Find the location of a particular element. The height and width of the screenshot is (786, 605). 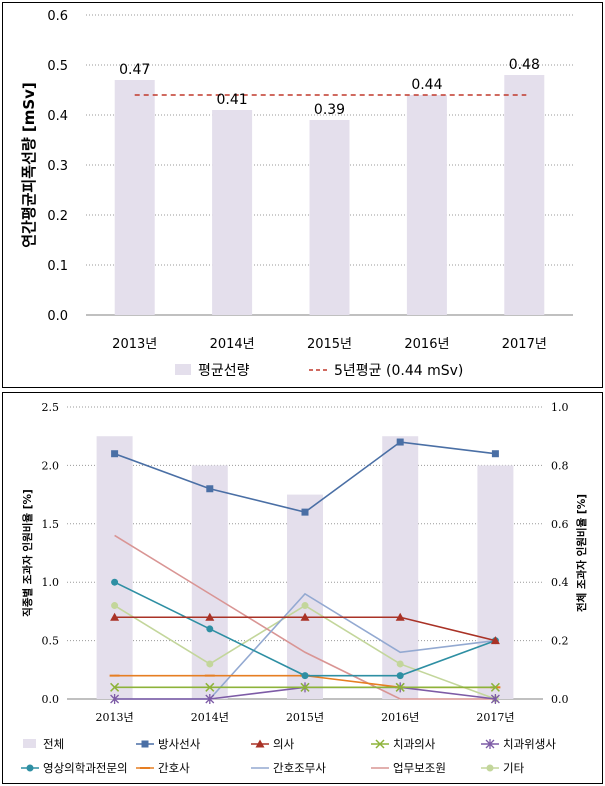

point-영상의학과전문의-2013년 is located at coordinates (115, 582).